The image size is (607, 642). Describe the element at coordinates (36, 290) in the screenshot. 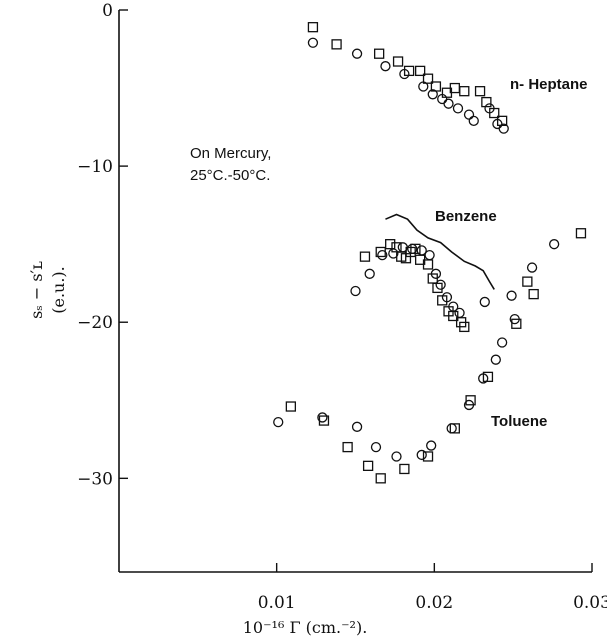

I see `y-axis-title-line1: sₛ − s′ʟ` at that location.